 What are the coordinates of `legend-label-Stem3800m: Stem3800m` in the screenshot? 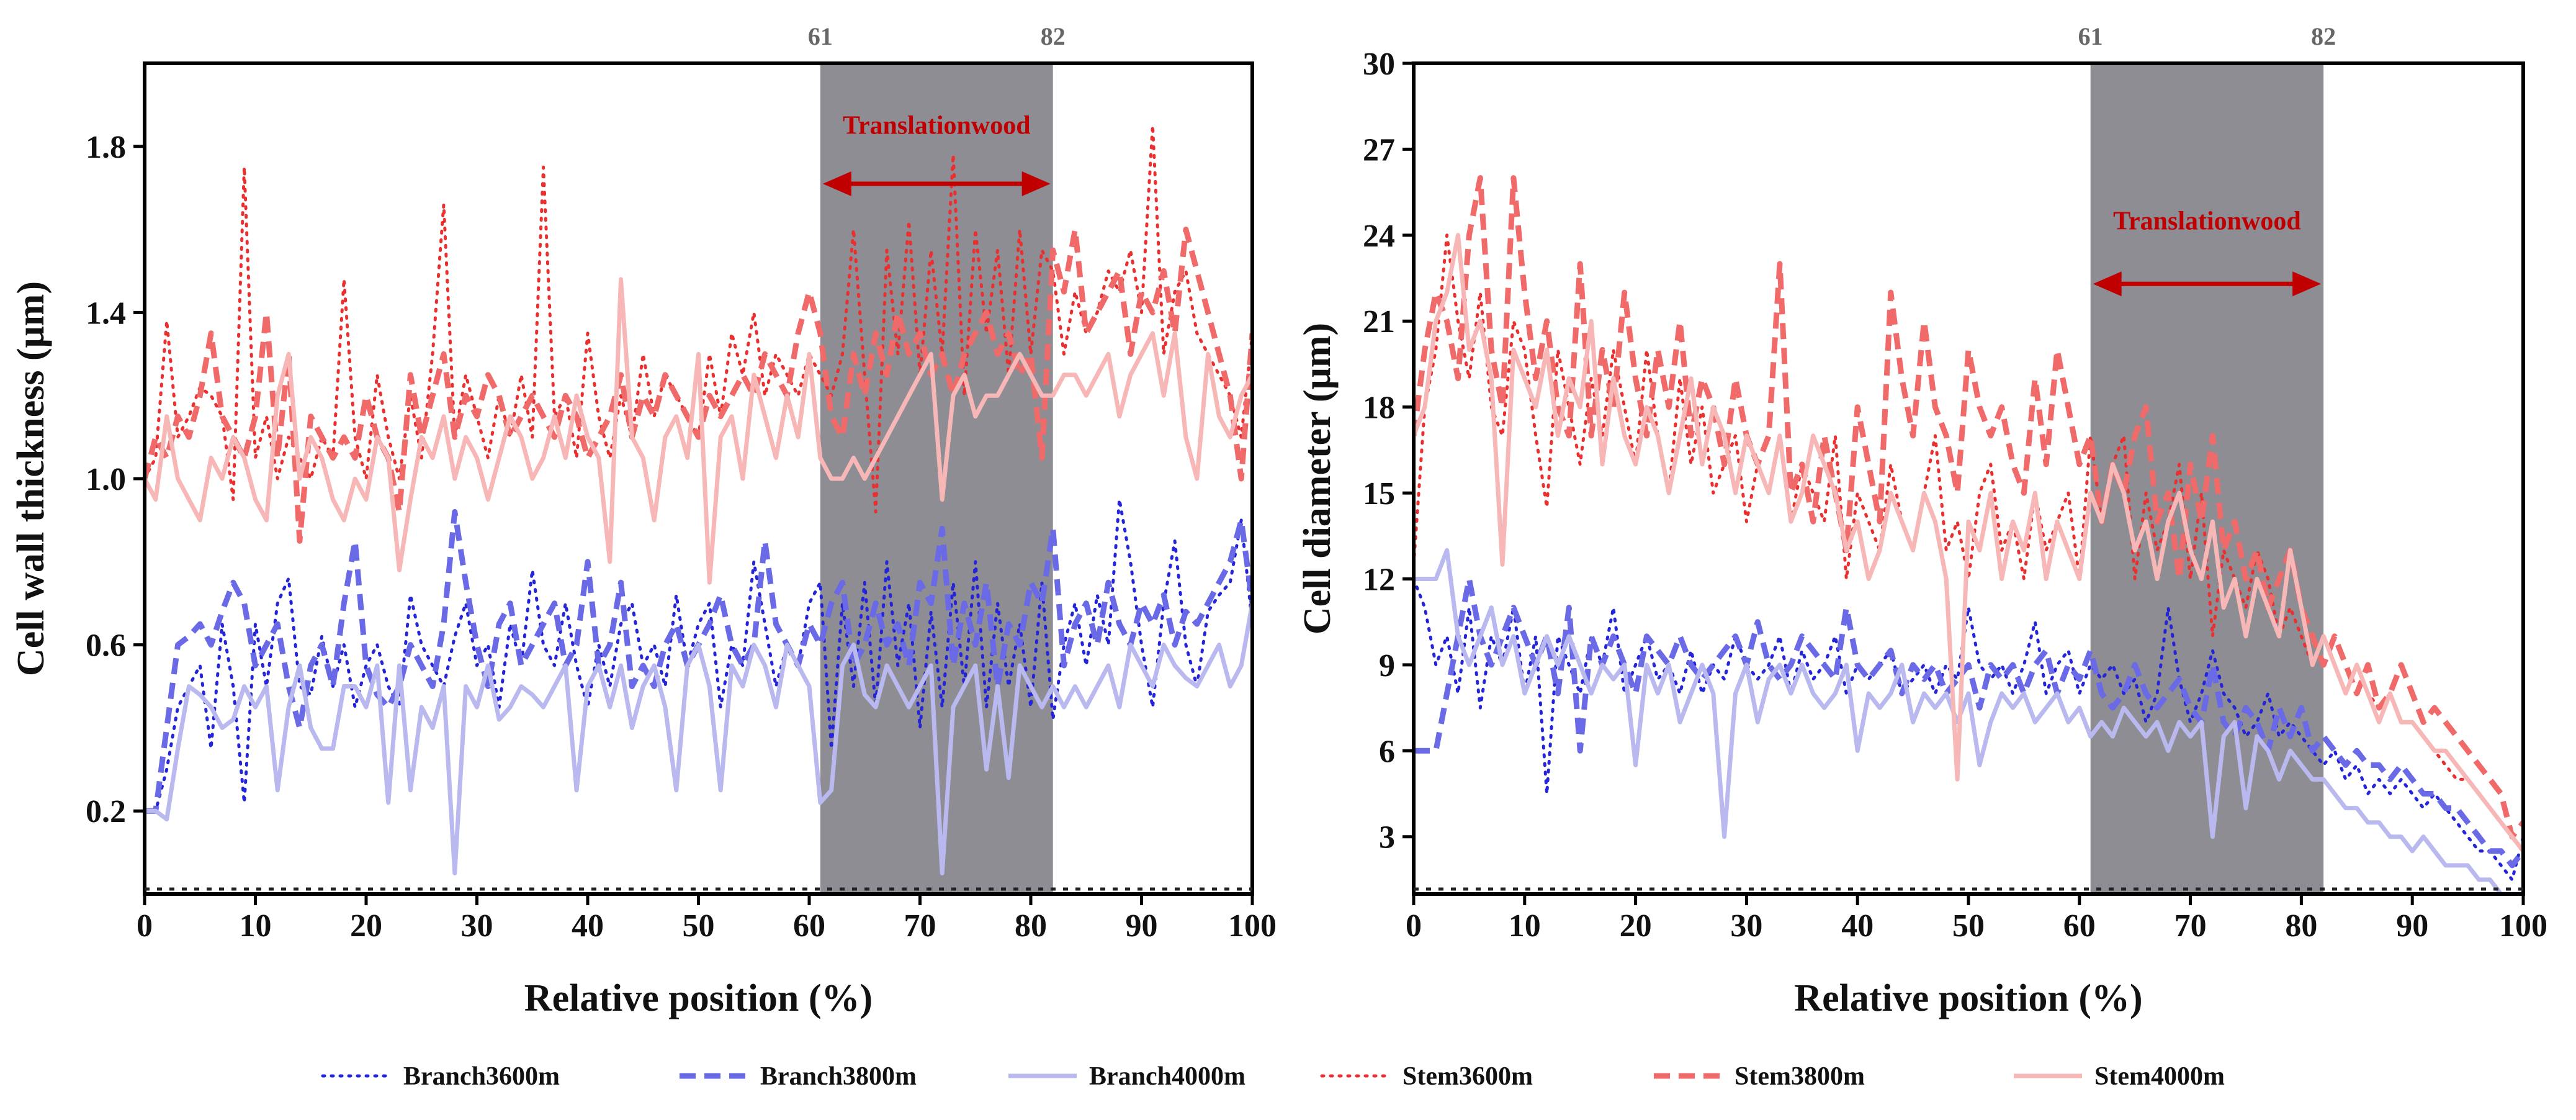 It's located at (1800, 1076).